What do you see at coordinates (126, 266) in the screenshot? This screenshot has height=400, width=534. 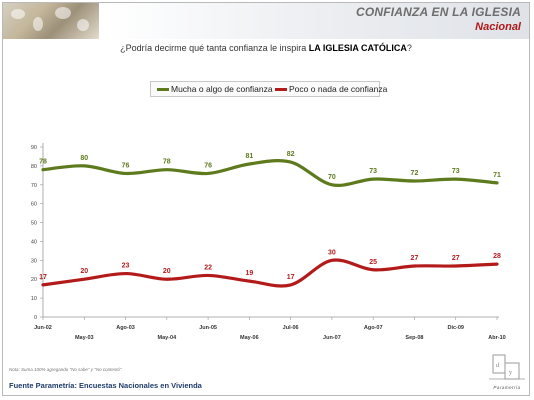 I see `data-label-poco: 23` at bounding box center [126, 266].